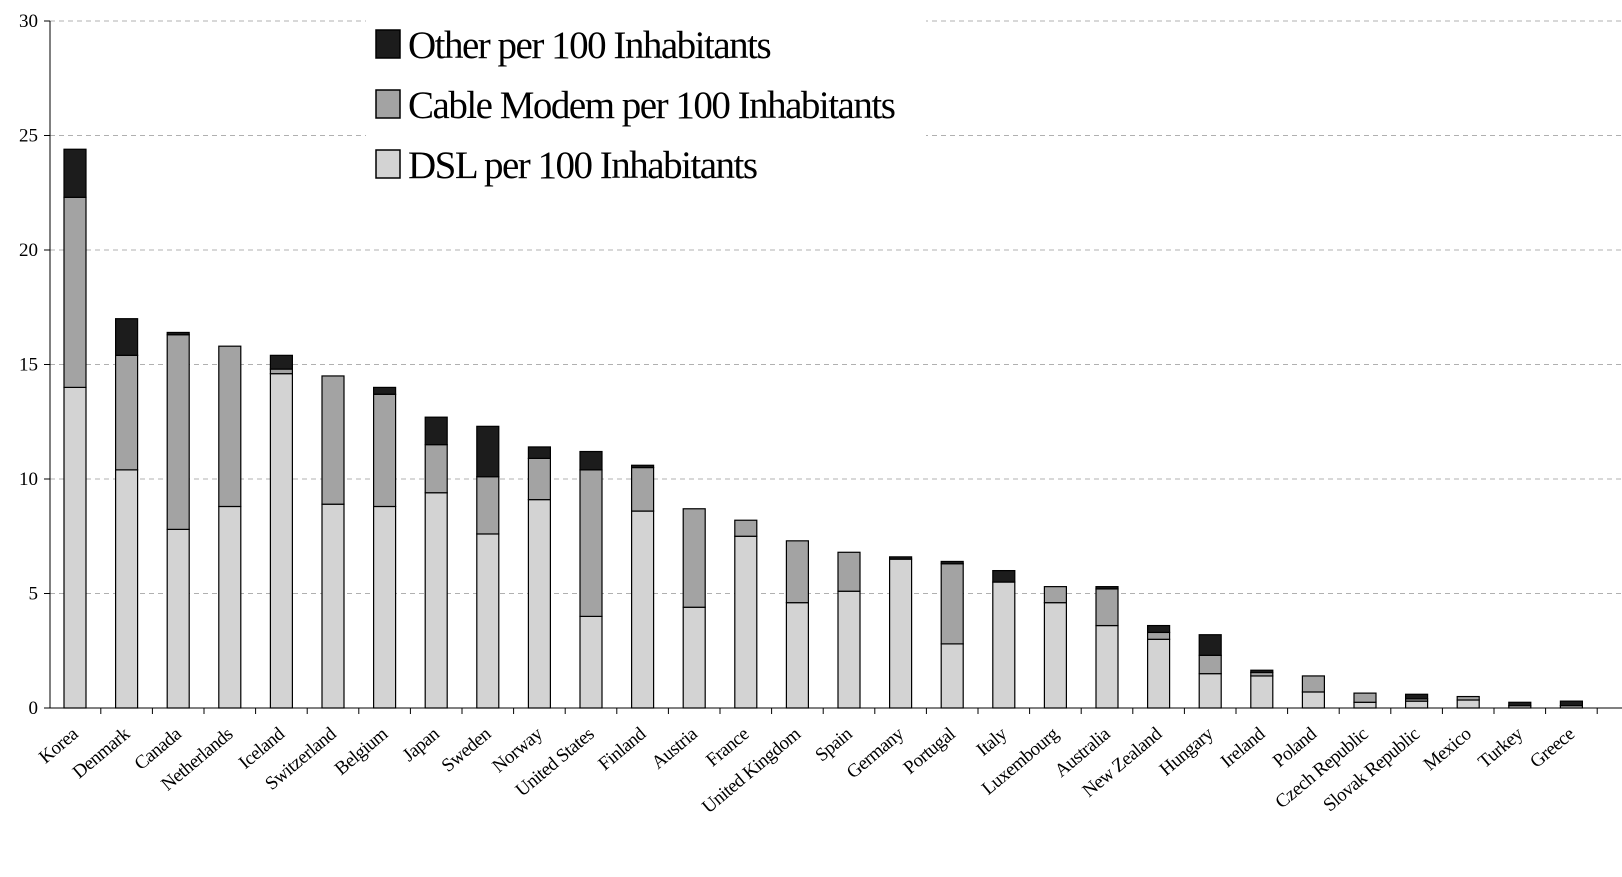 Image resolution: width=1622 pixels, height=877 pixels. I want to click on x-category-label: Finland, so click(623, 749).